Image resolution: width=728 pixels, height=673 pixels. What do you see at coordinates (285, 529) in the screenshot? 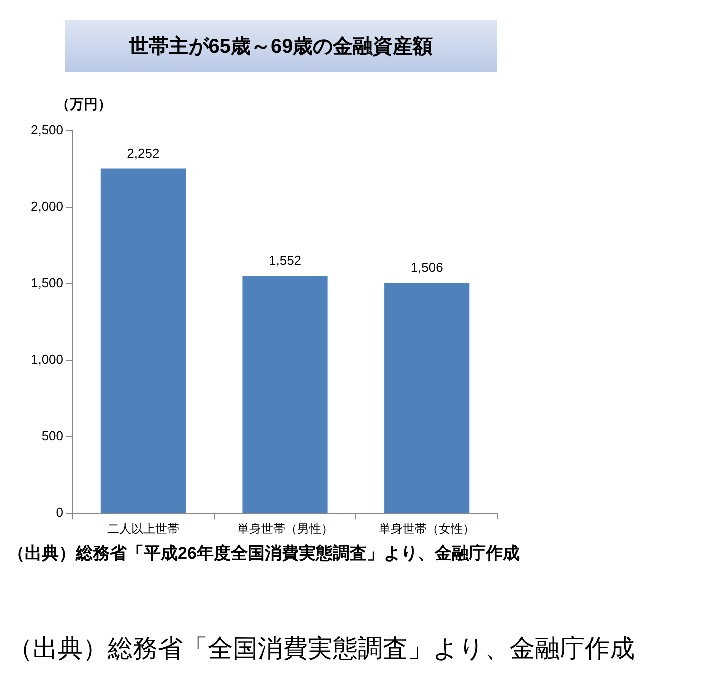
I see `x-tick-label: 単身世帯（男性）` at bounding box center [285, 529].